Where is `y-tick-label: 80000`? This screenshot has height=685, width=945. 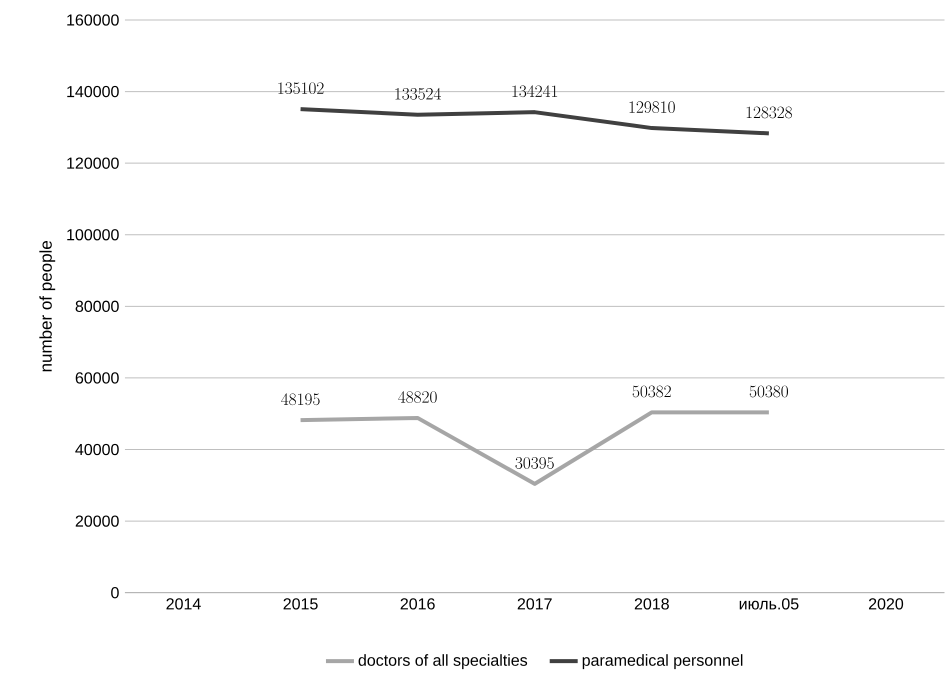
y-tick-label: 80000 is located at coordinates (97, 306).